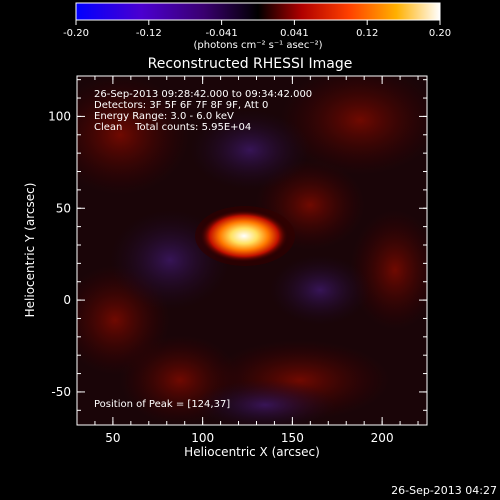  Describe the element at coordinates (257, 29) in the screenshot. I see `colorbar-ticks: -0.20 -0.12 -0.041 0.041 0.12 0.20` at that location.